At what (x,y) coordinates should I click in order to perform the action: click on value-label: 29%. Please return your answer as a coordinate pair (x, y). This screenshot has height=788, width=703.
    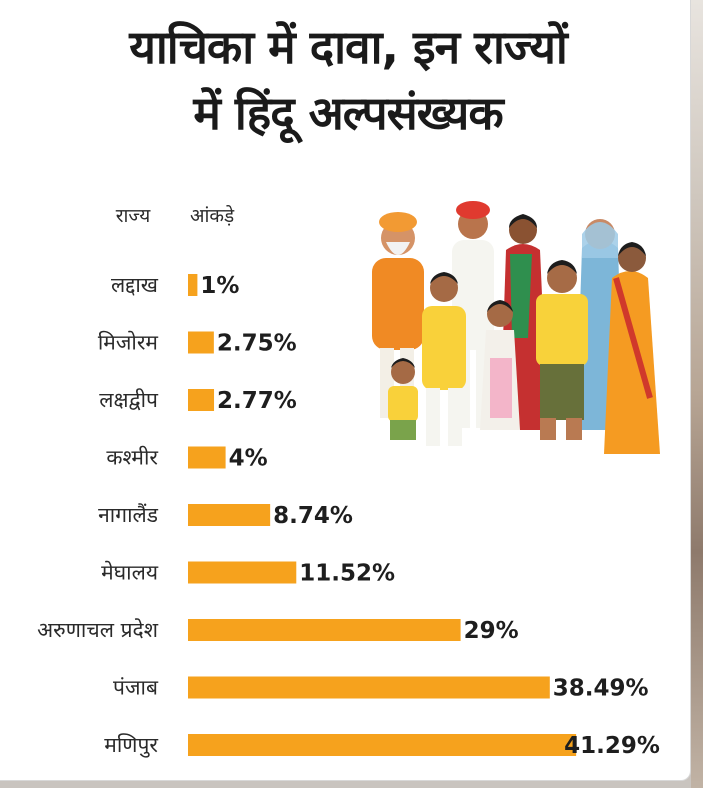
    Looking at the image, I should click on (491, 631).